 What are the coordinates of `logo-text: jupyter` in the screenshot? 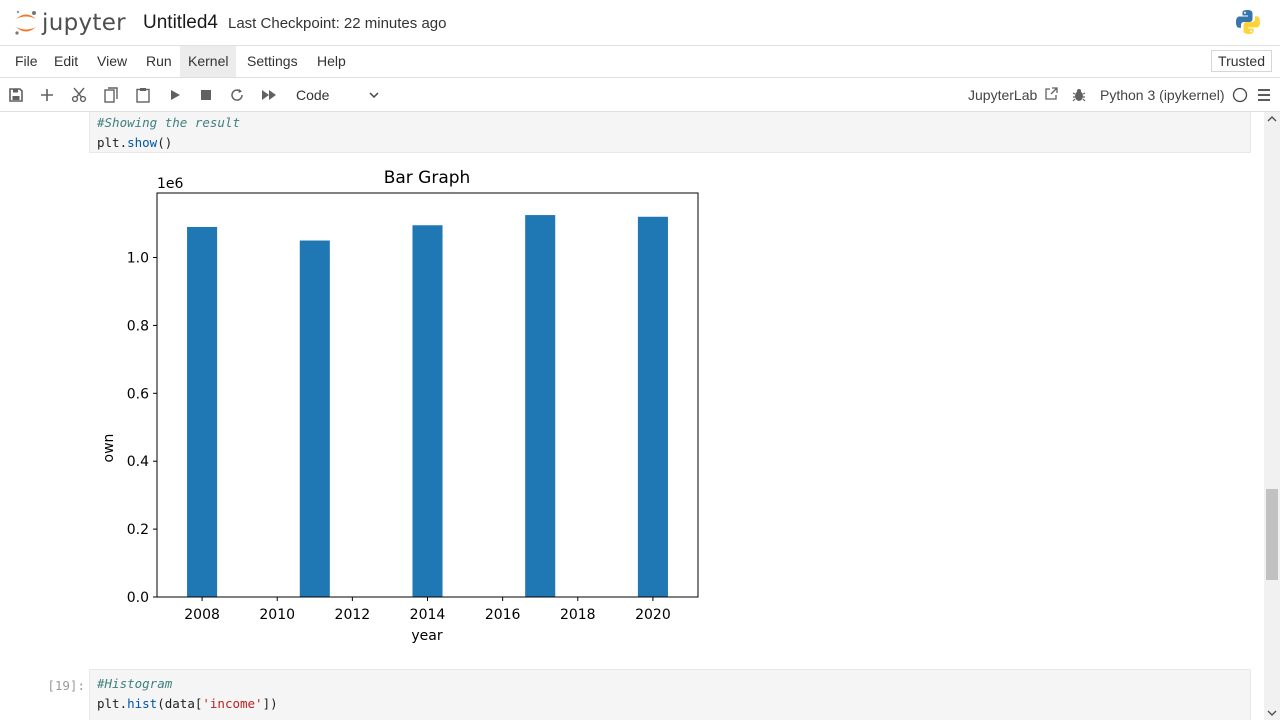 It's located at (84, 23).